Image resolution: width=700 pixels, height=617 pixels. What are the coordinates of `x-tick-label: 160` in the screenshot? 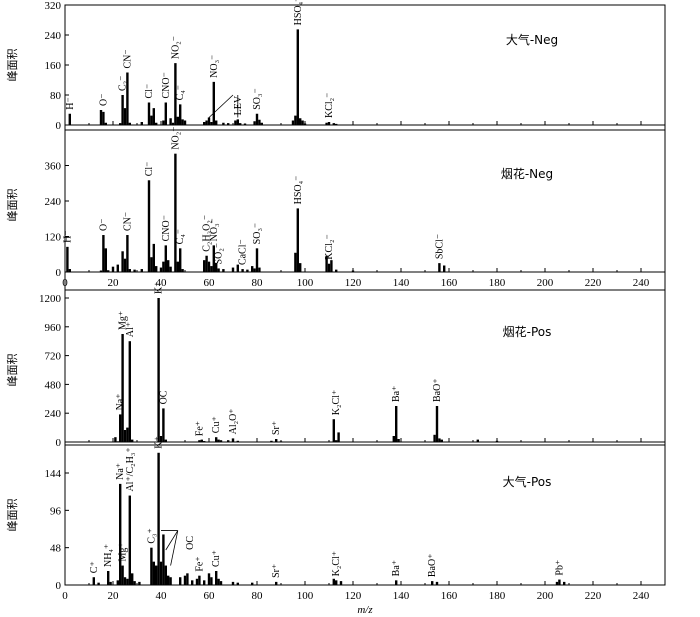 It's located at (449, 283).